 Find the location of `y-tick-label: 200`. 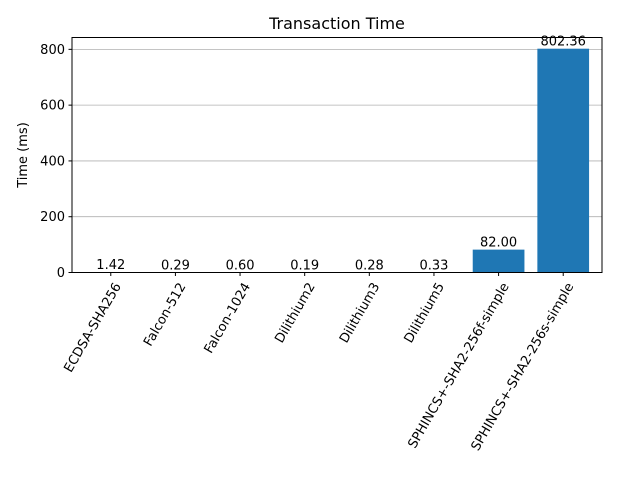

y-tick-label: 200 is located at coordinates (52, 217).